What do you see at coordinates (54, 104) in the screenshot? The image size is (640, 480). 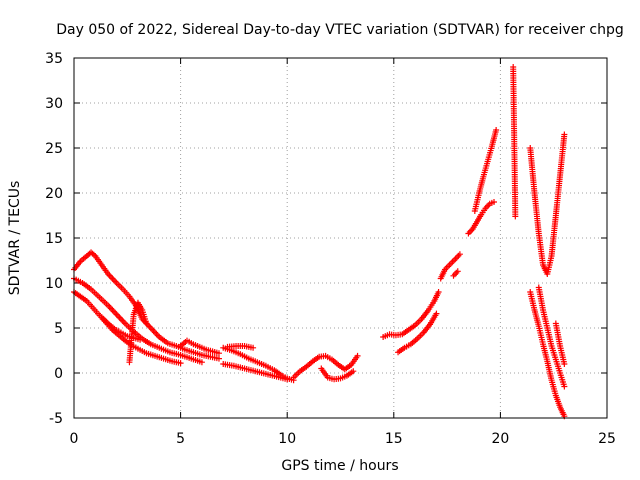 I see `y-tick-label: 30` at bounding box center [54, 104].